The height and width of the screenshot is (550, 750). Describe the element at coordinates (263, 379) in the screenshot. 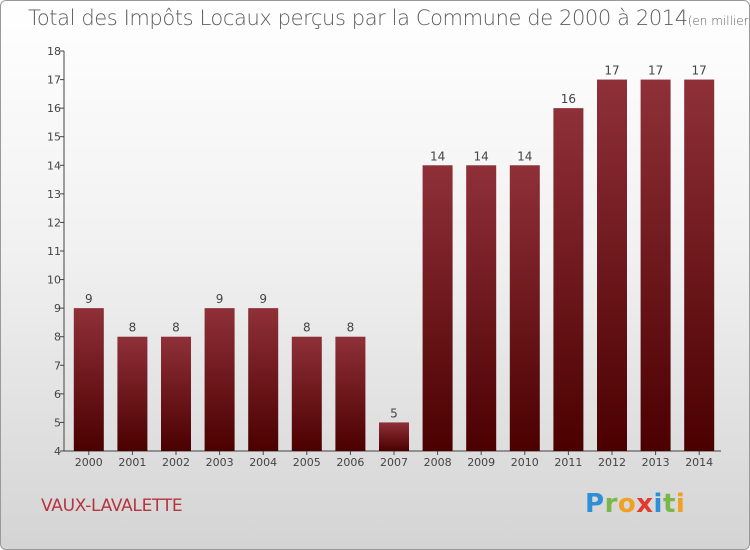

I see `bar-2004` at that location.